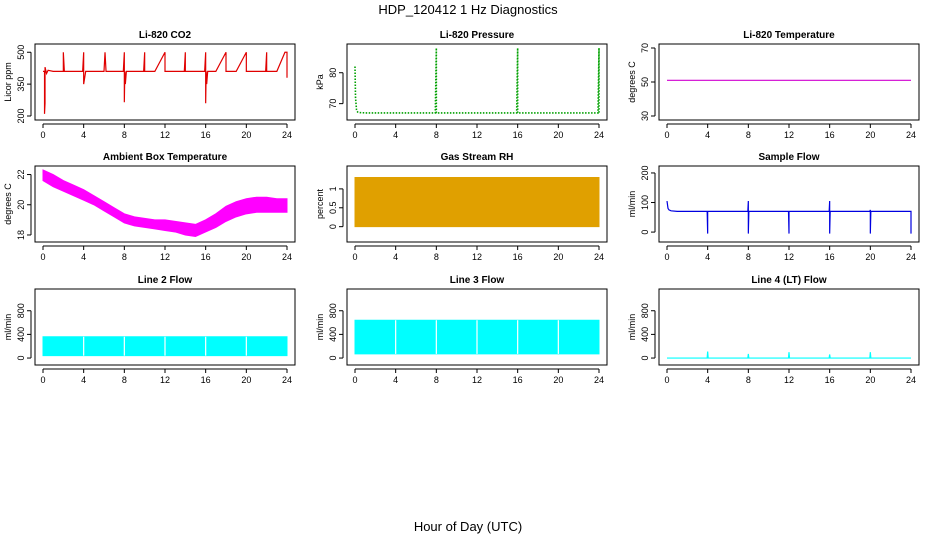 The width and height of the screenshot is (936, 540). What do you see at coordinates (21, 175) in the screenshot?
I see `y-tick-label: 22` at bounding box center [21, 175].